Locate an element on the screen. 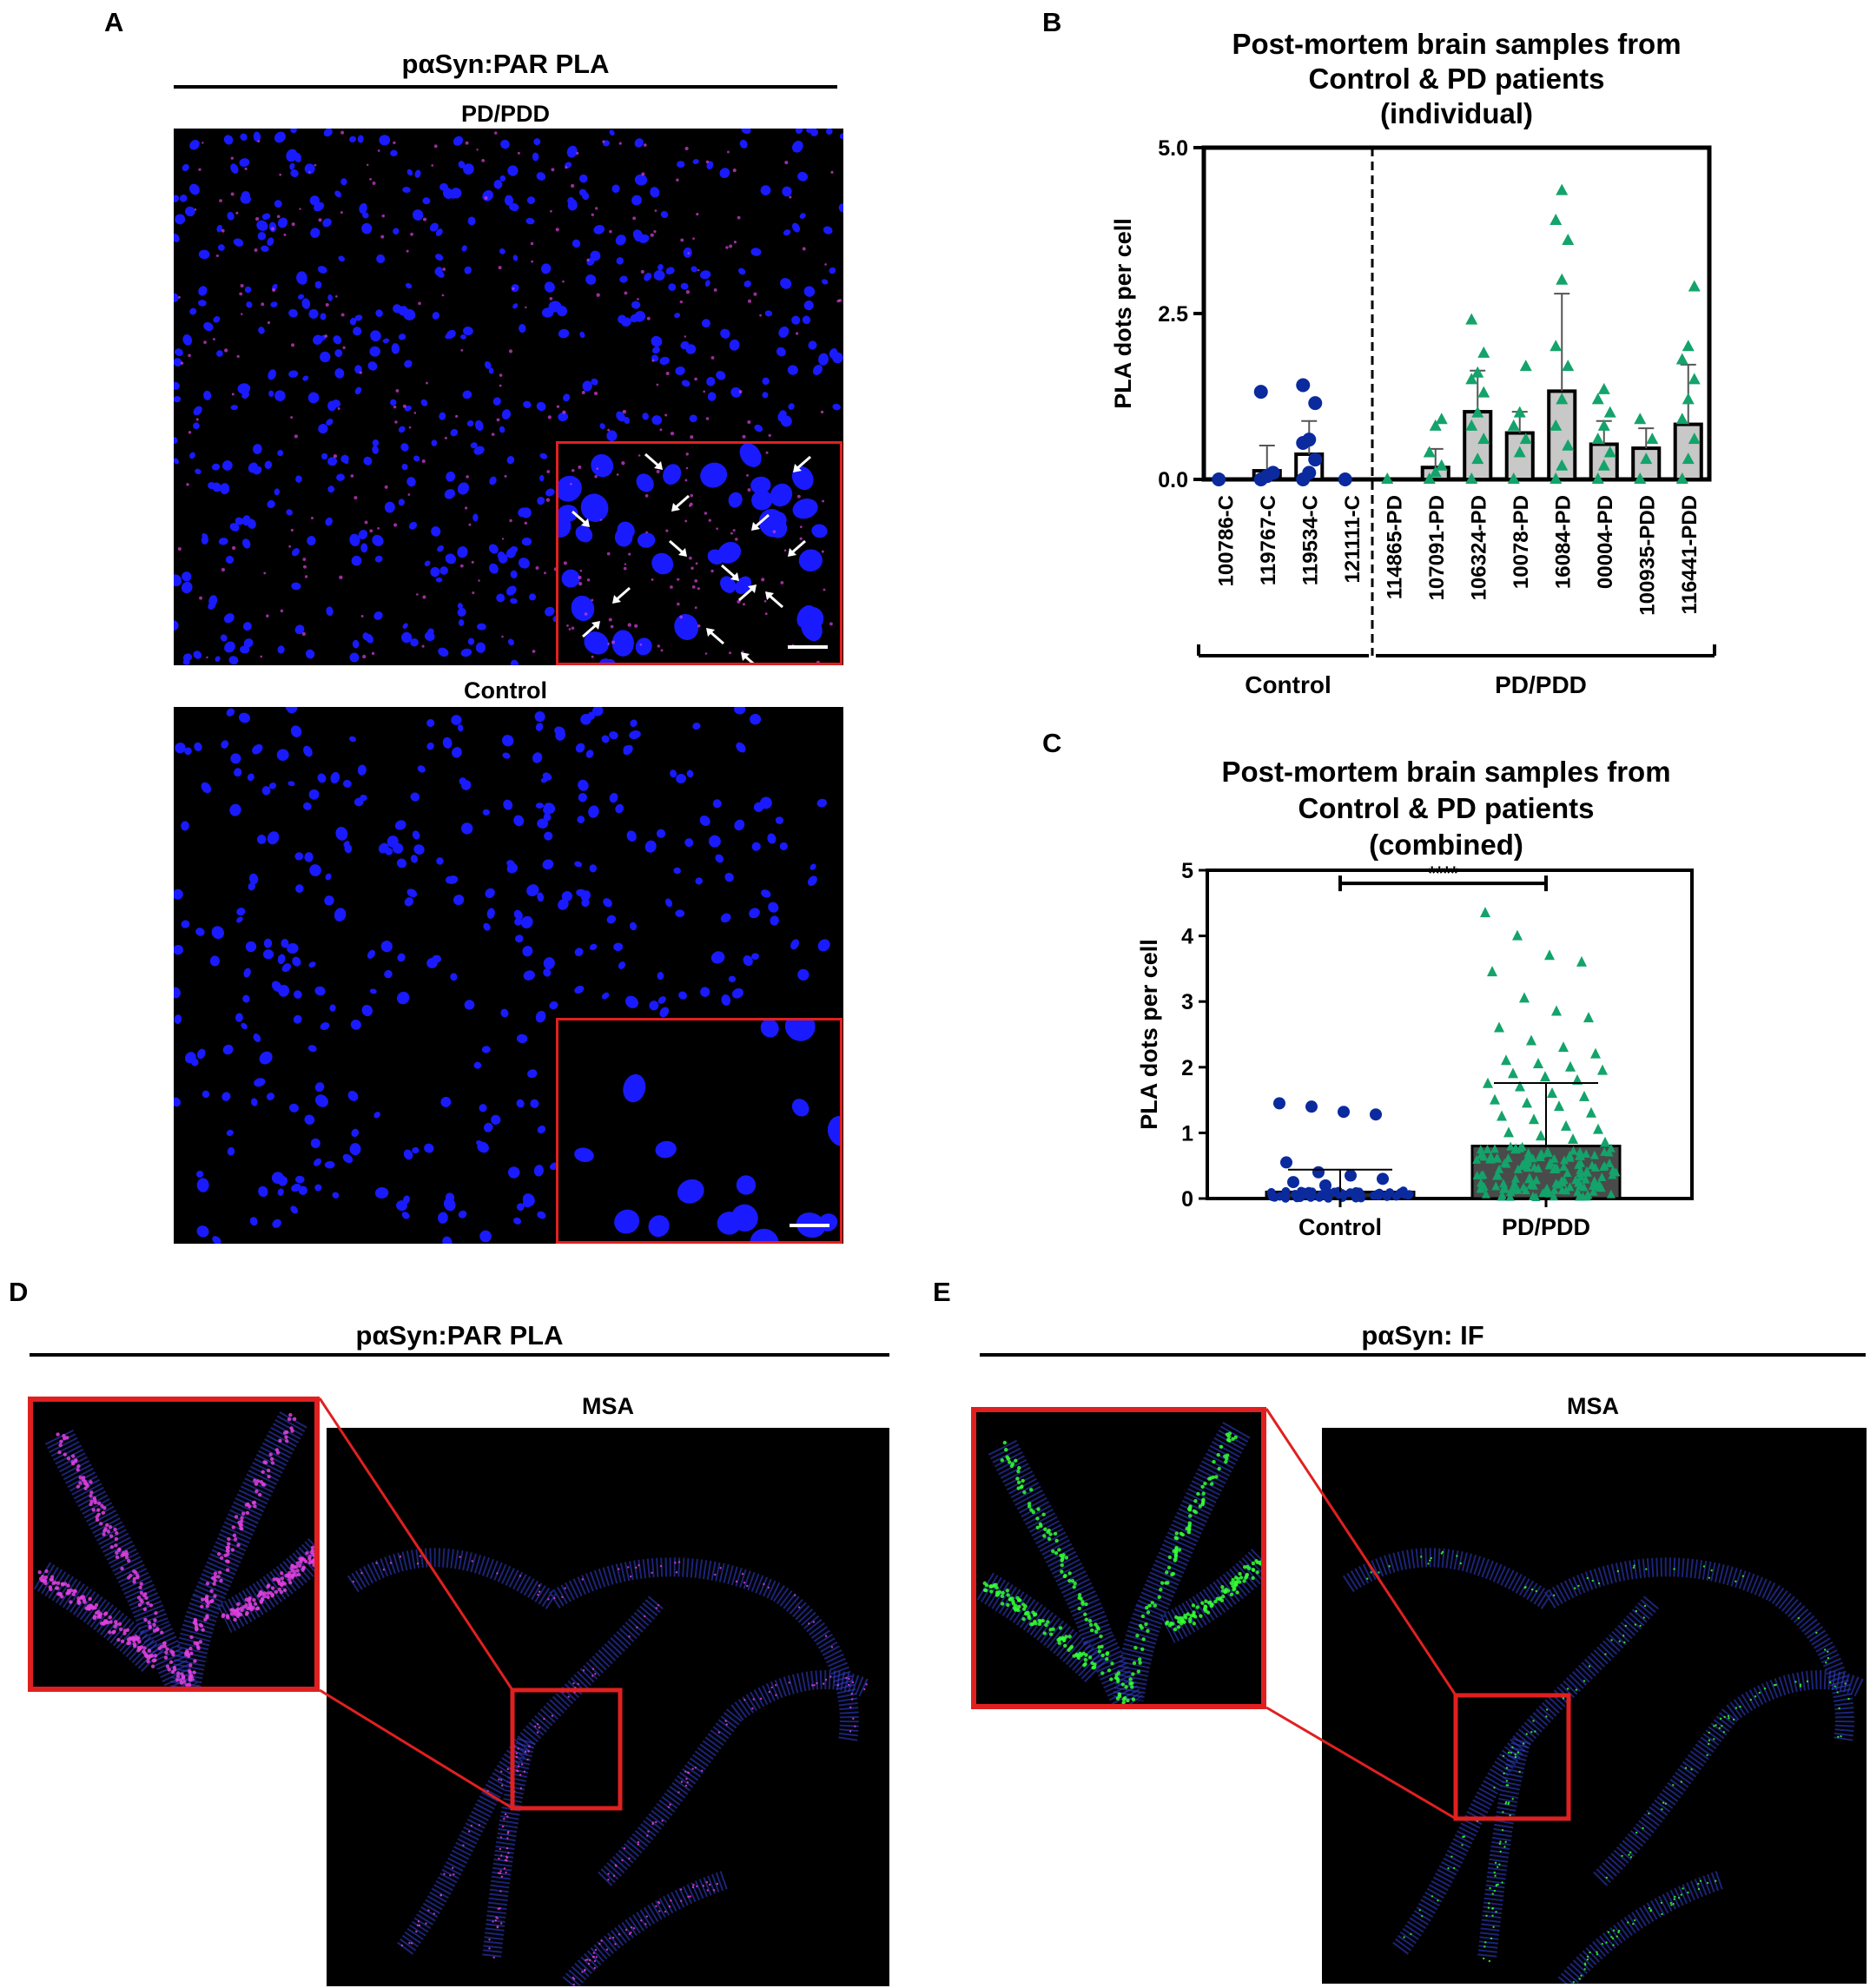 The image size is (1870, 1988). y-axis-label: PLA dots per cell is located at coordinates (1123, 313).